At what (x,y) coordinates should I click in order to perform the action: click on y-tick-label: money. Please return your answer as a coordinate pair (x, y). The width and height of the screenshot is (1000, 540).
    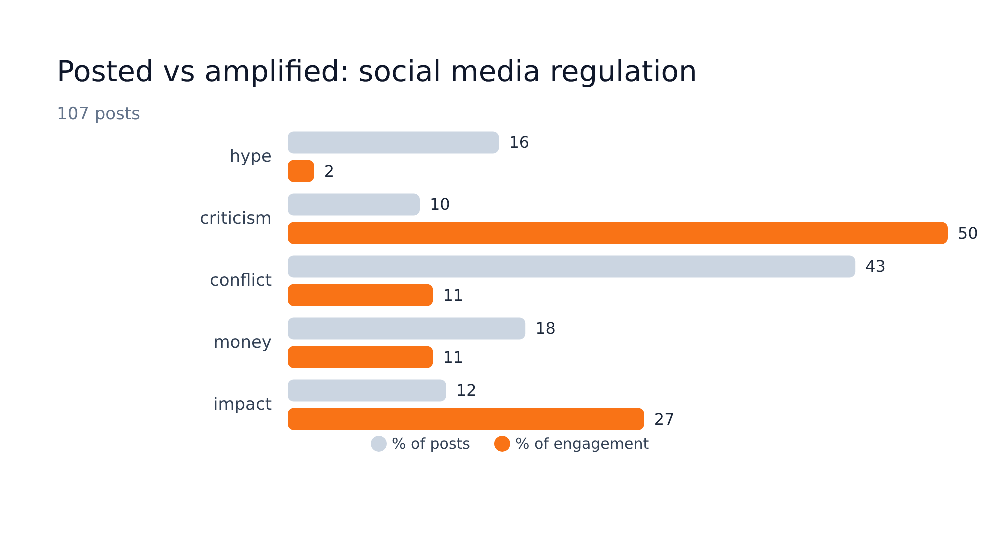
    Looking at the image, I should click on (243, 343).